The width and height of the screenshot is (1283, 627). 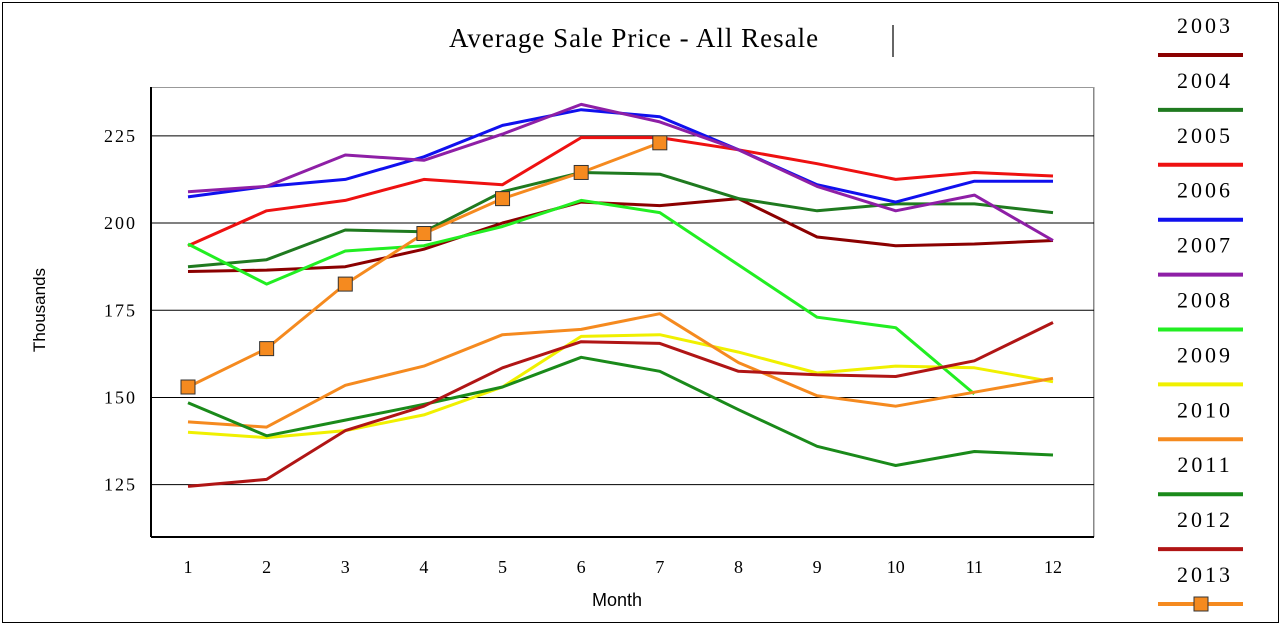 I want to click on x-tick-label-6: 6, so click(x=581, y=567).